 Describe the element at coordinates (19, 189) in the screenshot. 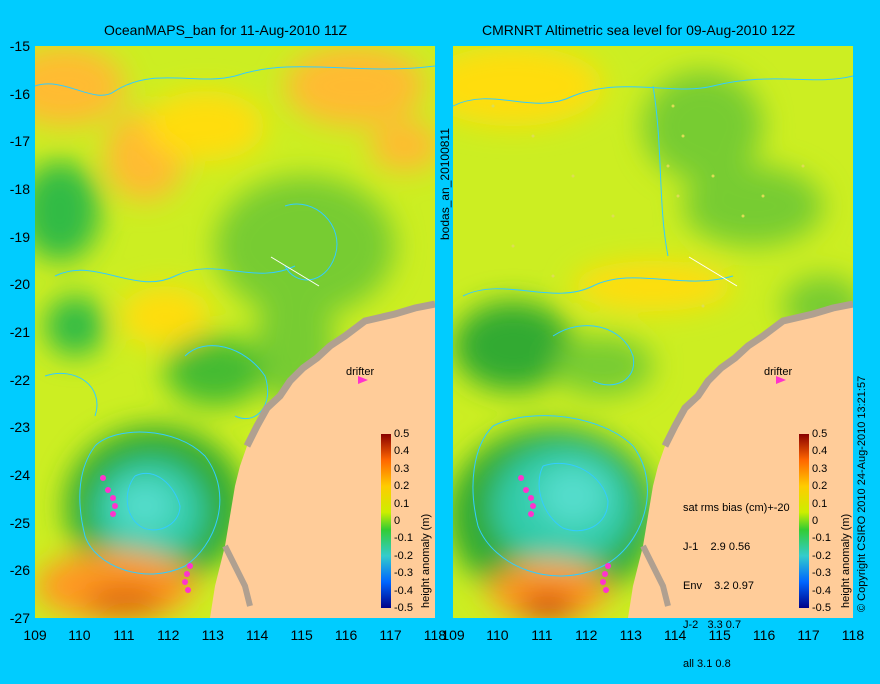

I see `y-tick-label: -18` at that location.